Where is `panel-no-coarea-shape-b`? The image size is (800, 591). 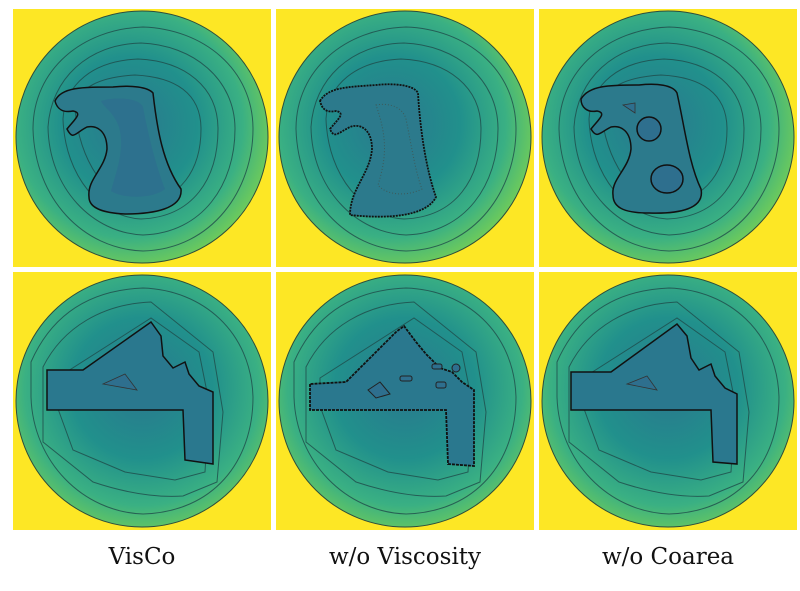 panel-no-coarea-shape-b is located at coordinates (668, 401).